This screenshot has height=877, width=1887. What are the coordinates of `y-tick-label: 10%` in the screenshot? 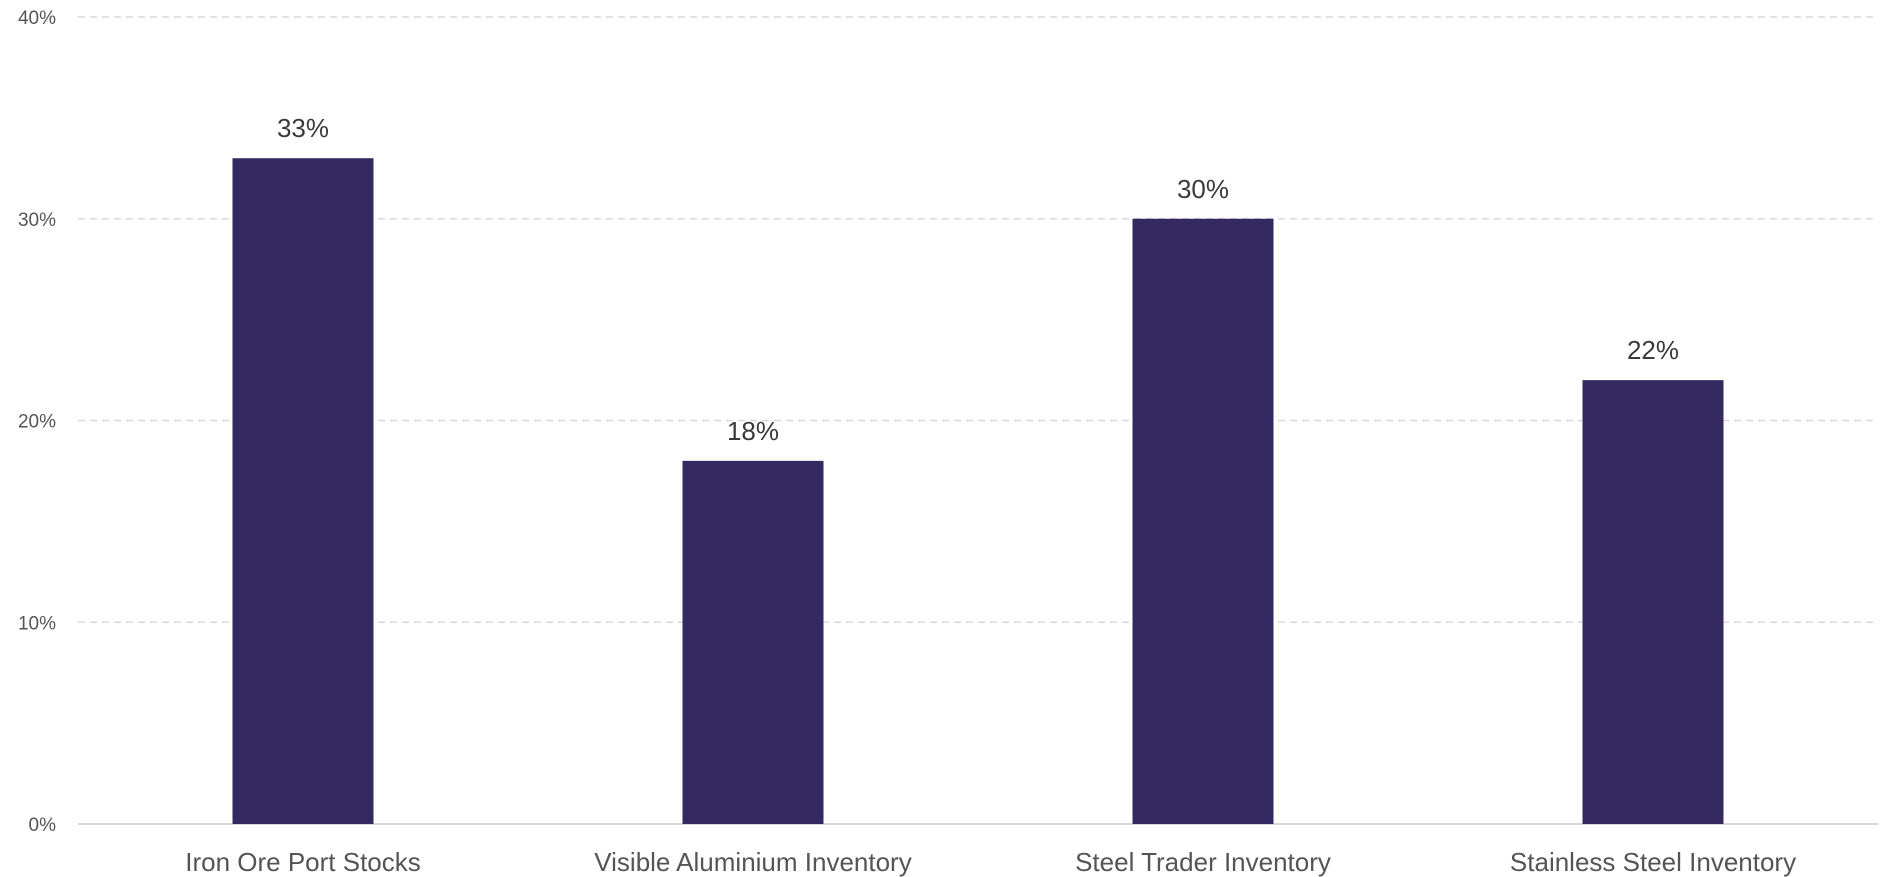 It's located at (37, 623).